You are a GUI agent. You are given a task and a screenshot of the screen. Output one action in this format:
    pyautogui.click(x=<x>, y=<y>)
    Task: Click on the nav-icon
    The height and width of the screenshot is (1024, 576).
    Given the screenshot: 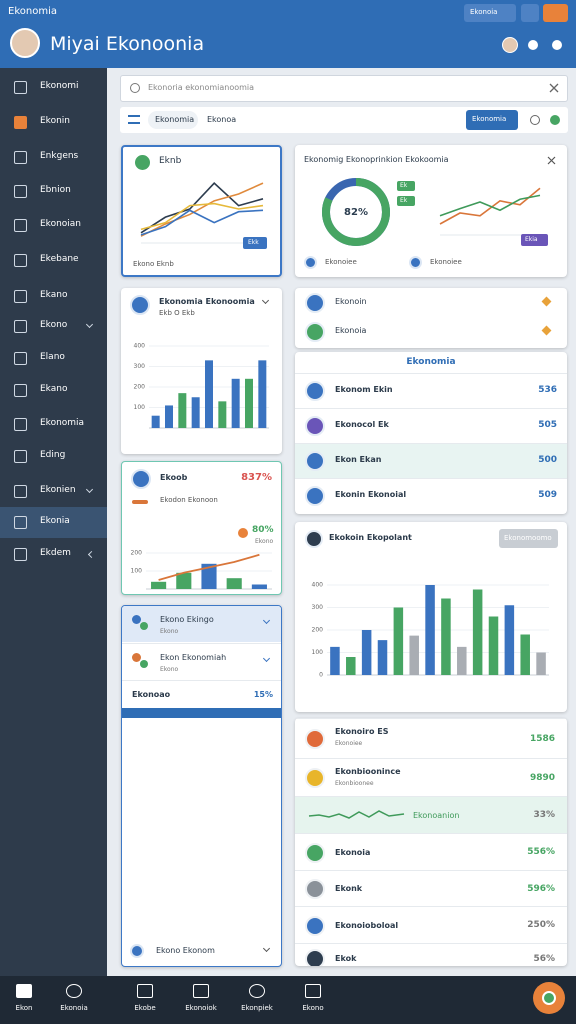 What is the action you would take?
    pyautogui.click(x=313, y=991)
    